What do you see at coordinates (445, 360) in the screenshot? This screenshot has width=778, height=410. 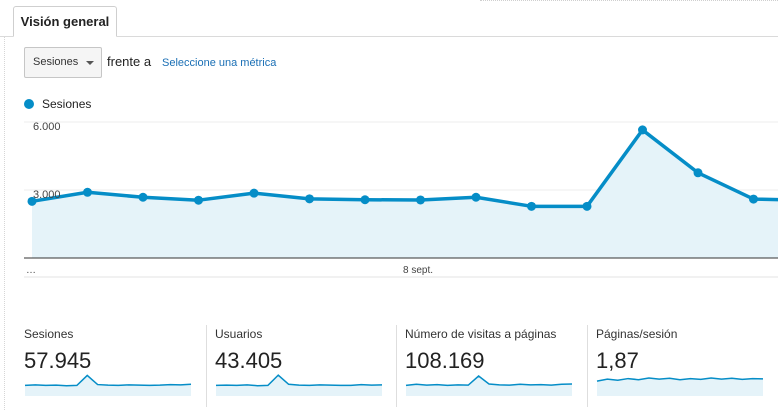 I see `summary-metric-value: 108.169` at bounding box center [445, 360].